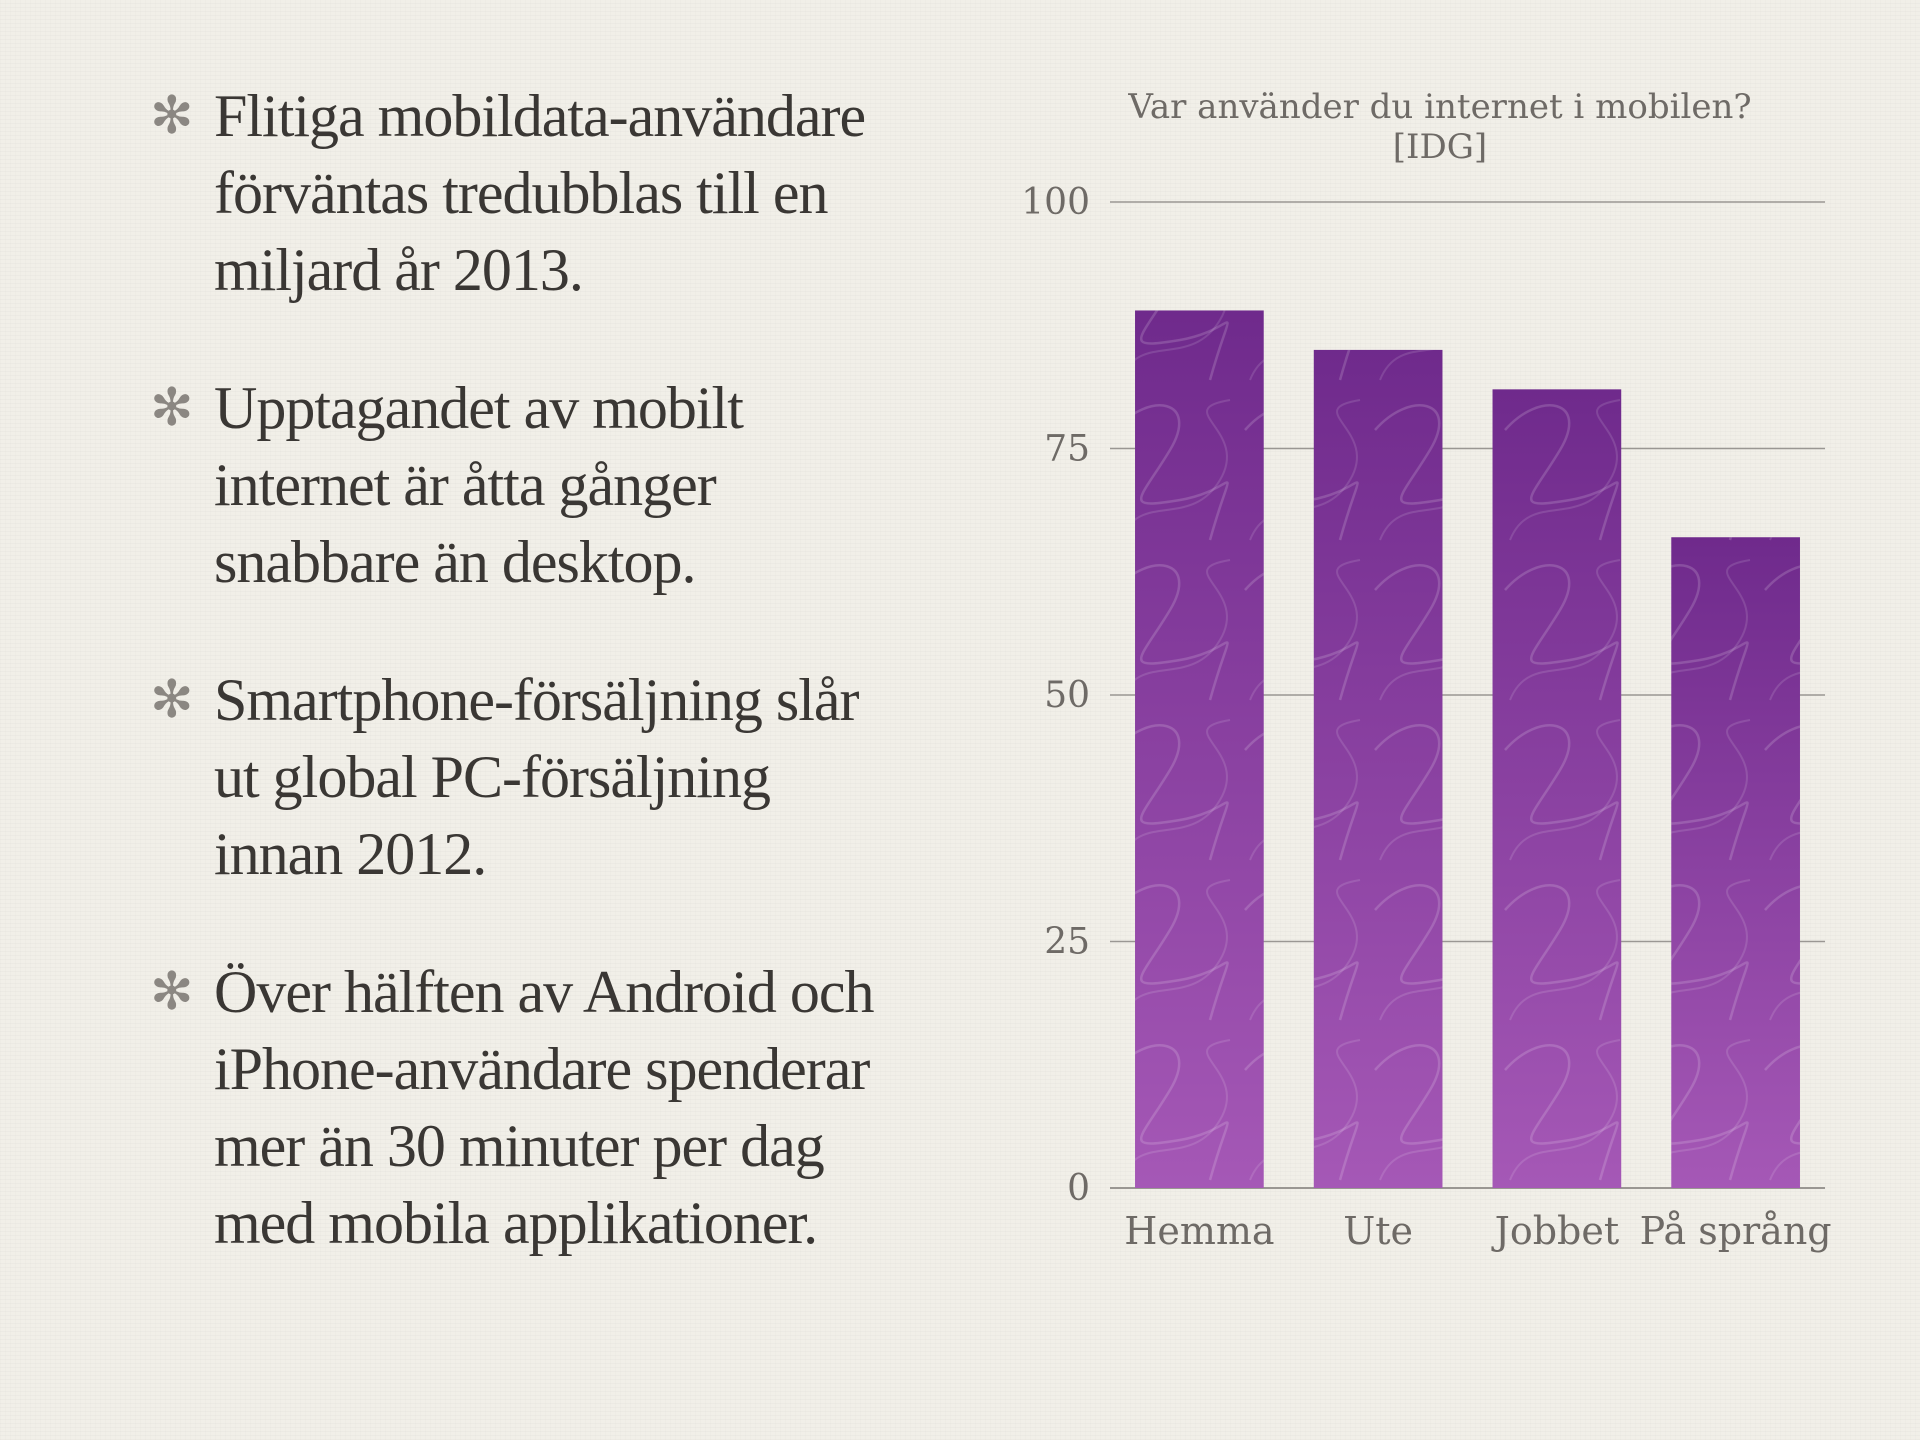  Describe the element at coordinates (1378, 1231) in the screenshot. I see `x-tick-label: Ute` at that location.